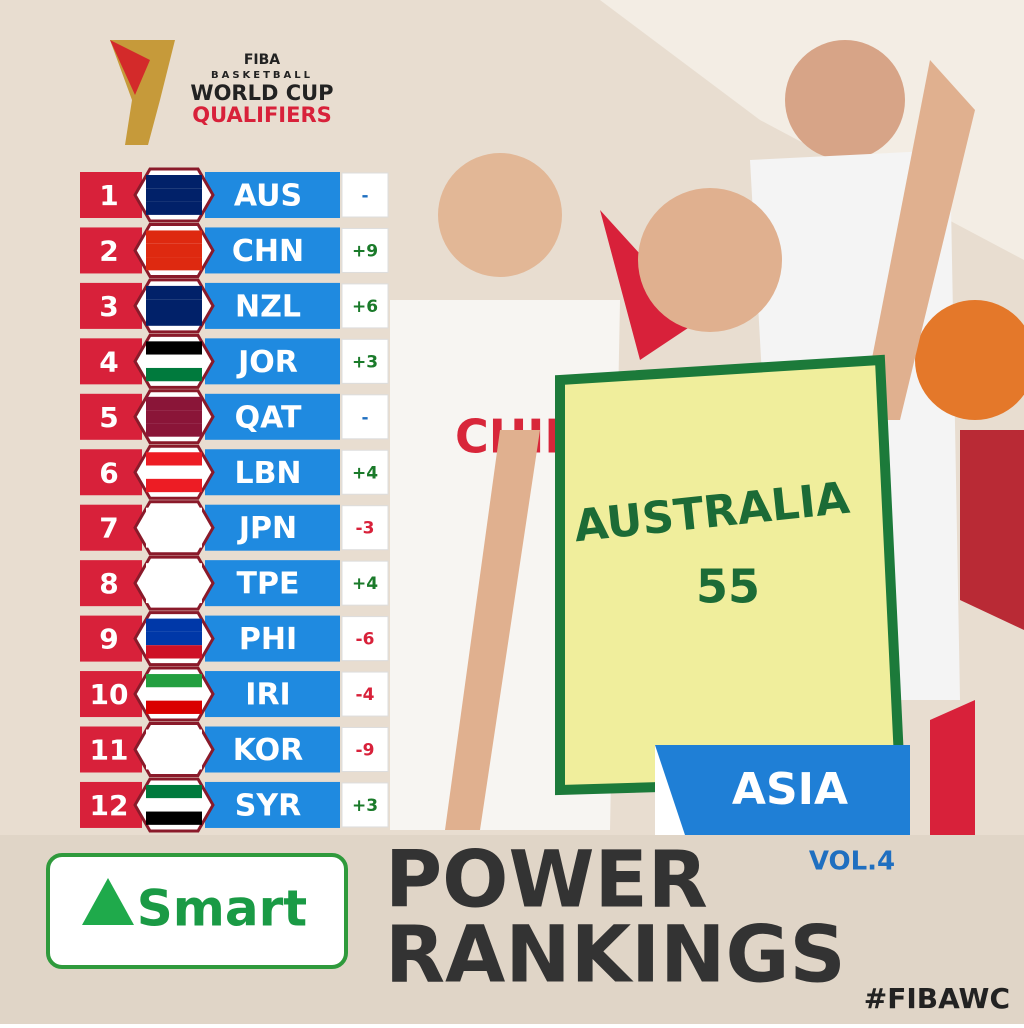 The width and height of the screenshot is (1024, 1028). Describe the element at coordinates (852, 862) in the screenshot. I see `volume: VOL.4` at that location.